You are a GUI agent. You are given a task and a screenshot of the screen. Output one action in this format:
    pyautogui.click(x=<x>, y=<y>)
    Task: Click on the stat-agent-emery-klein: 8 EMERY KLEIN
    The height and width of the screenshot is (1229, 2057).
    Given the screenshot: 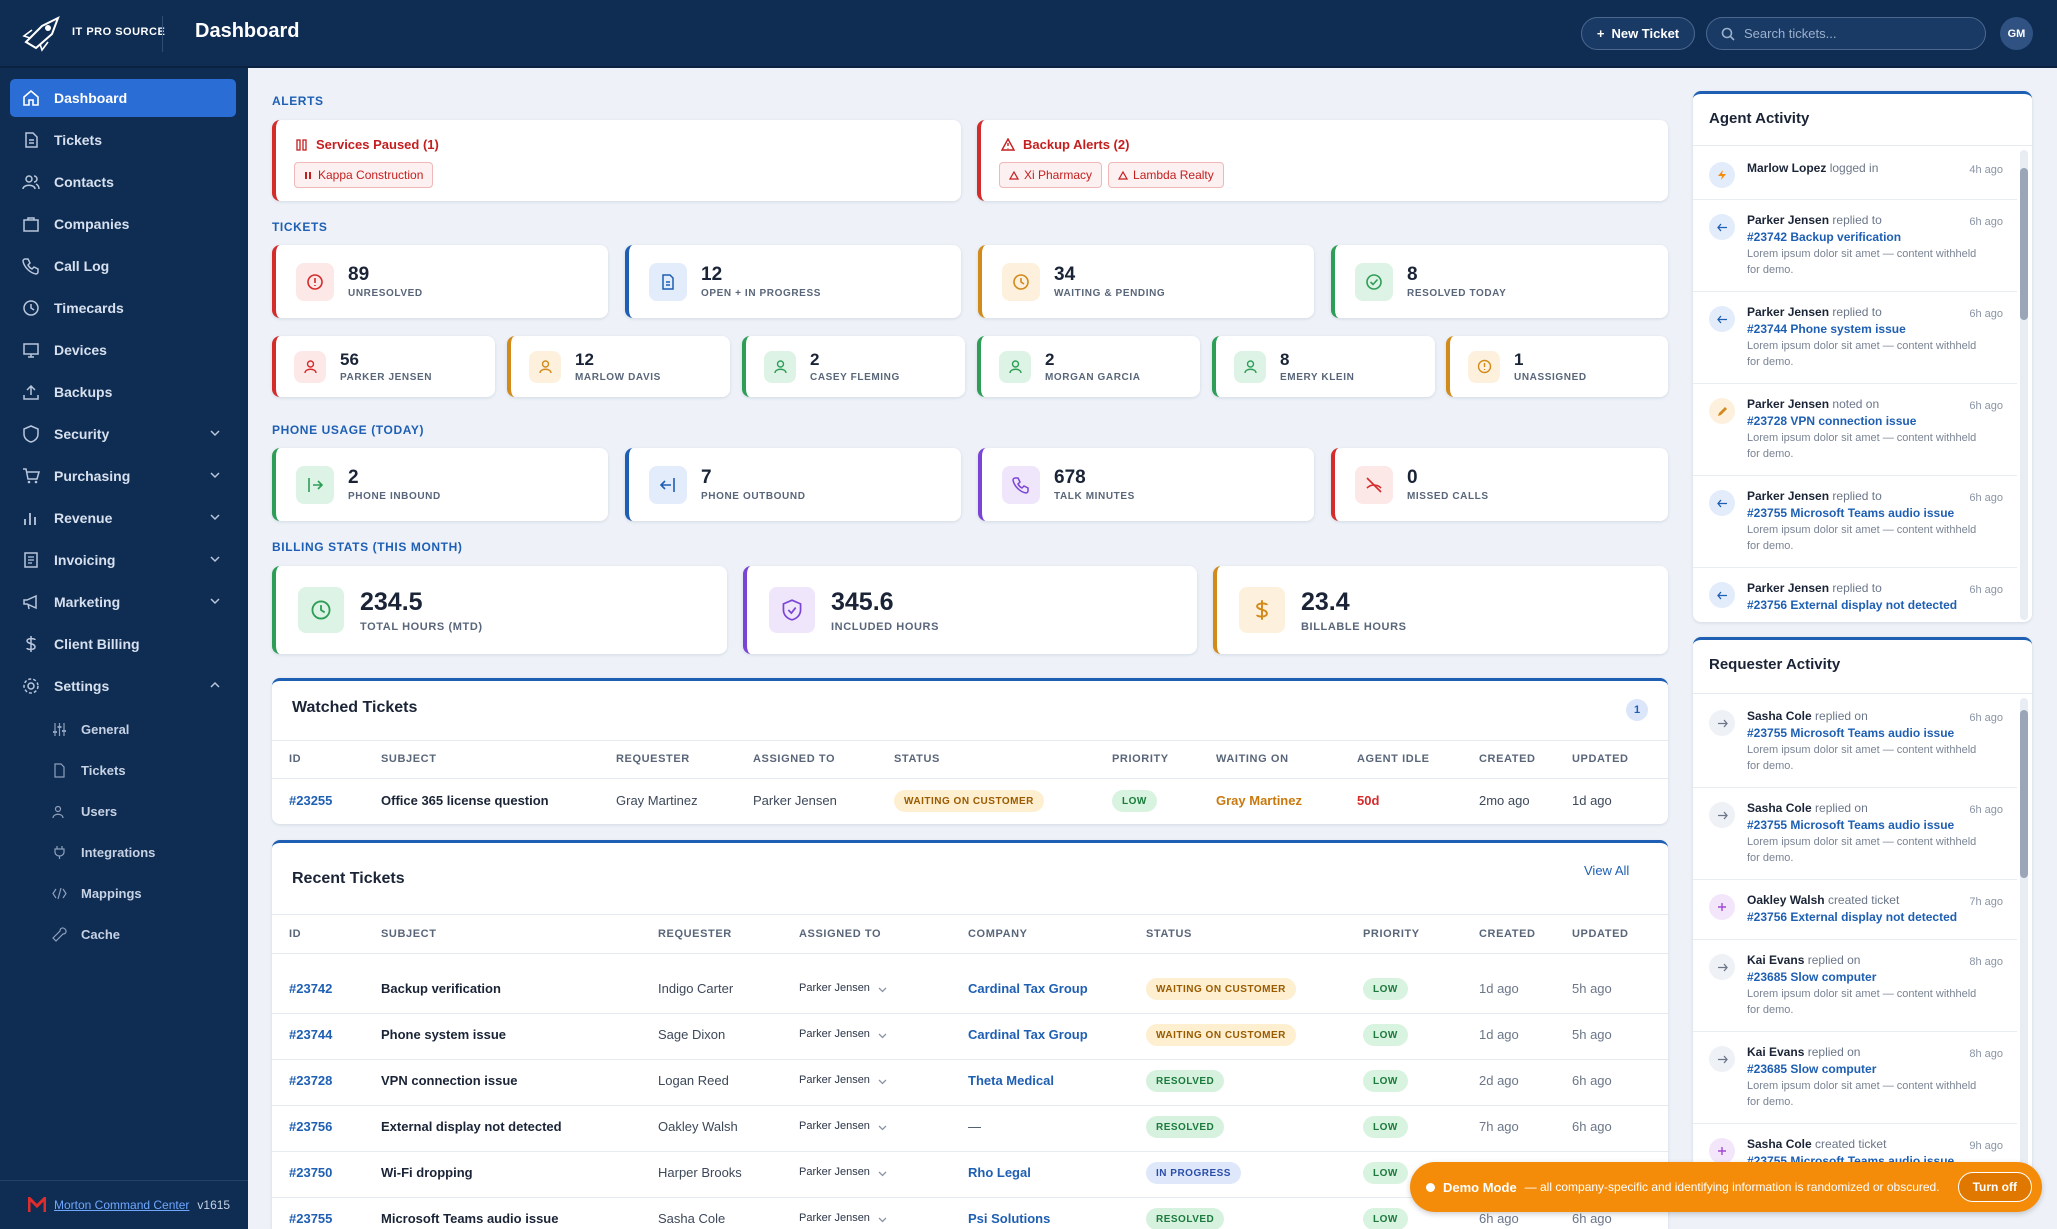 What is the action you would take?
    pyautogui.click(x=1323, y=366)
    